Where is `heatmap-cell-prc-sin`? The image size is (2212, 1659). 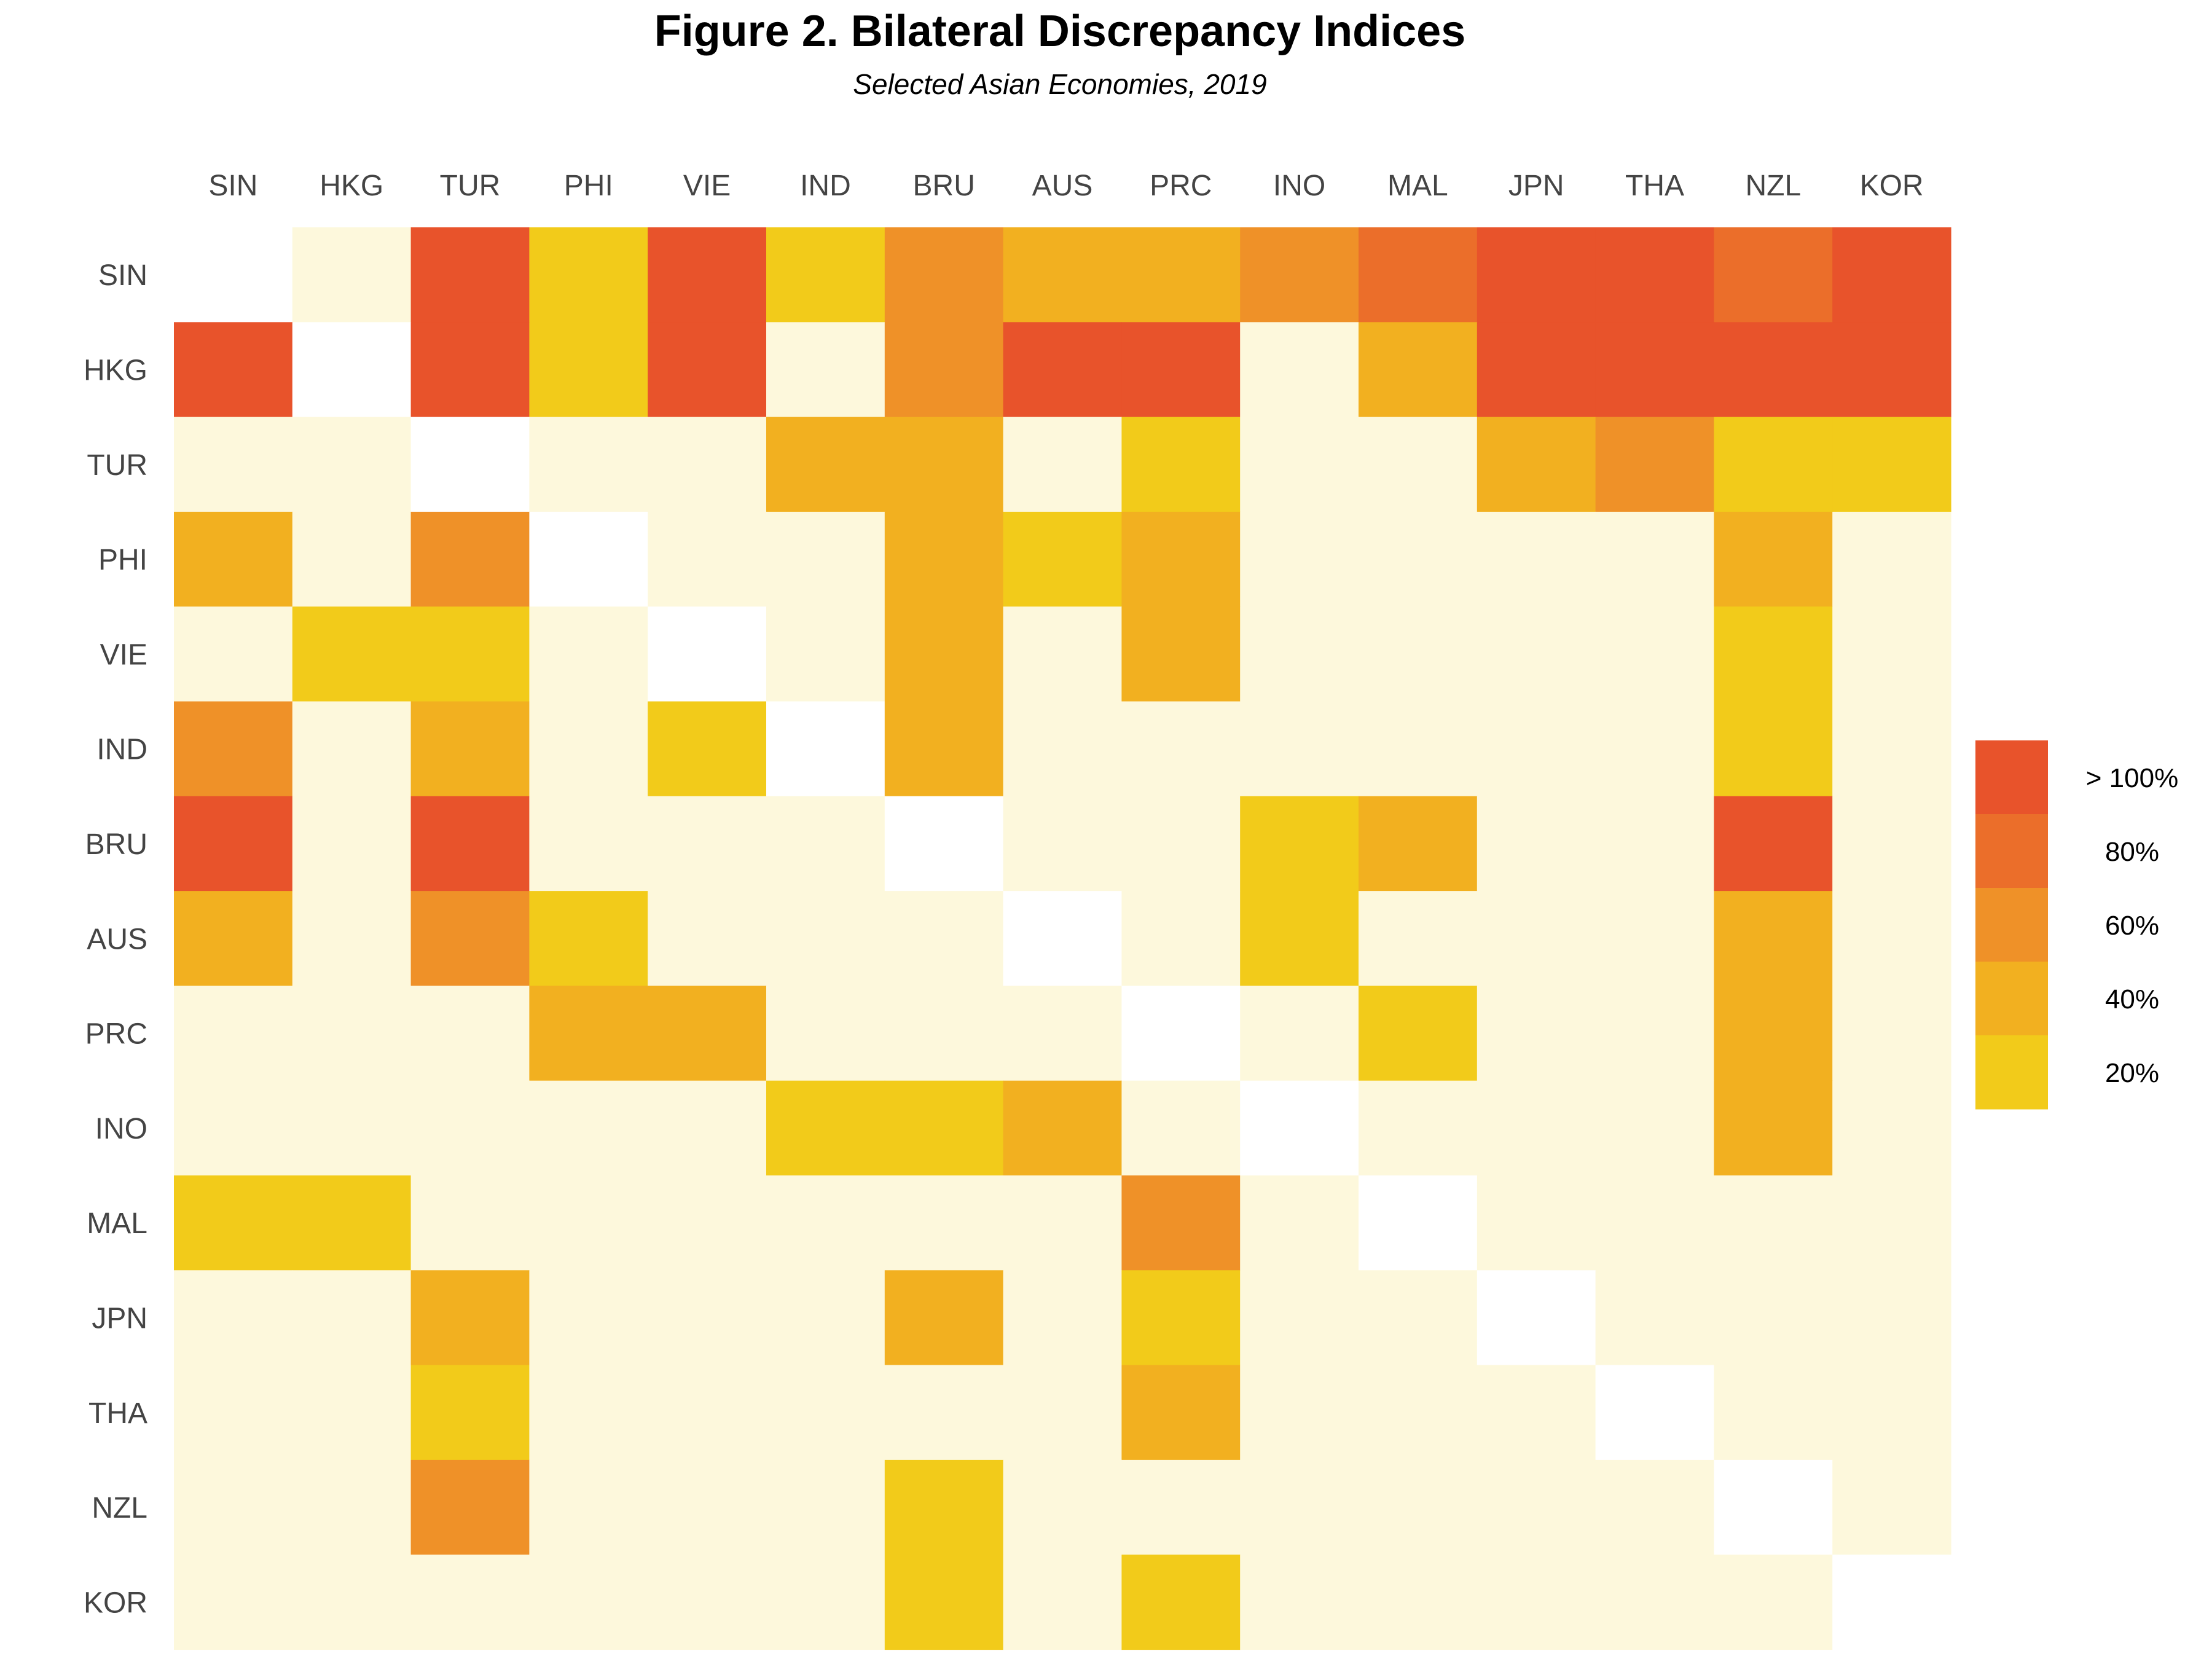
heatmap-cell-prc-sin is located at coordinates (233, 1033).